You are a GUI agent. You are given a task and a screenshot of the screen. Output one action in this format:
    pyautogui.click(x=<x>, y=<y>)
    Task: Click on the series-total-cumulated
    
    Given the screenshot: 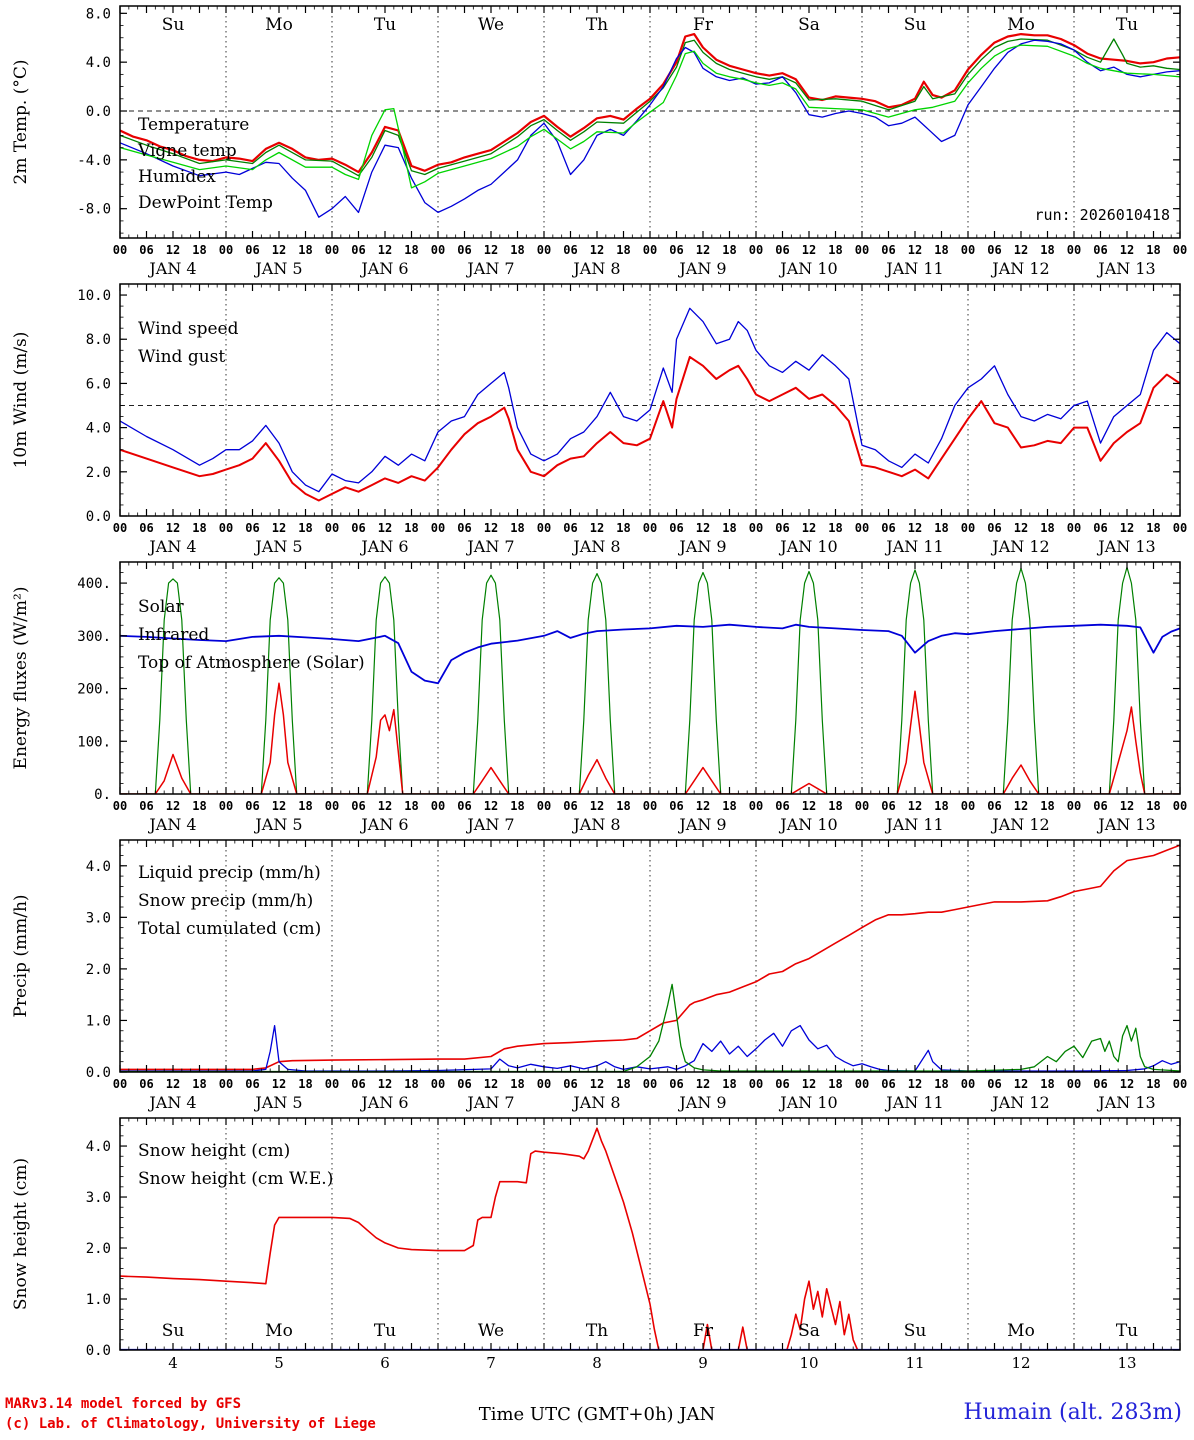 What is the action you would take?
    pyautogui.click(x=650, y=957)
    